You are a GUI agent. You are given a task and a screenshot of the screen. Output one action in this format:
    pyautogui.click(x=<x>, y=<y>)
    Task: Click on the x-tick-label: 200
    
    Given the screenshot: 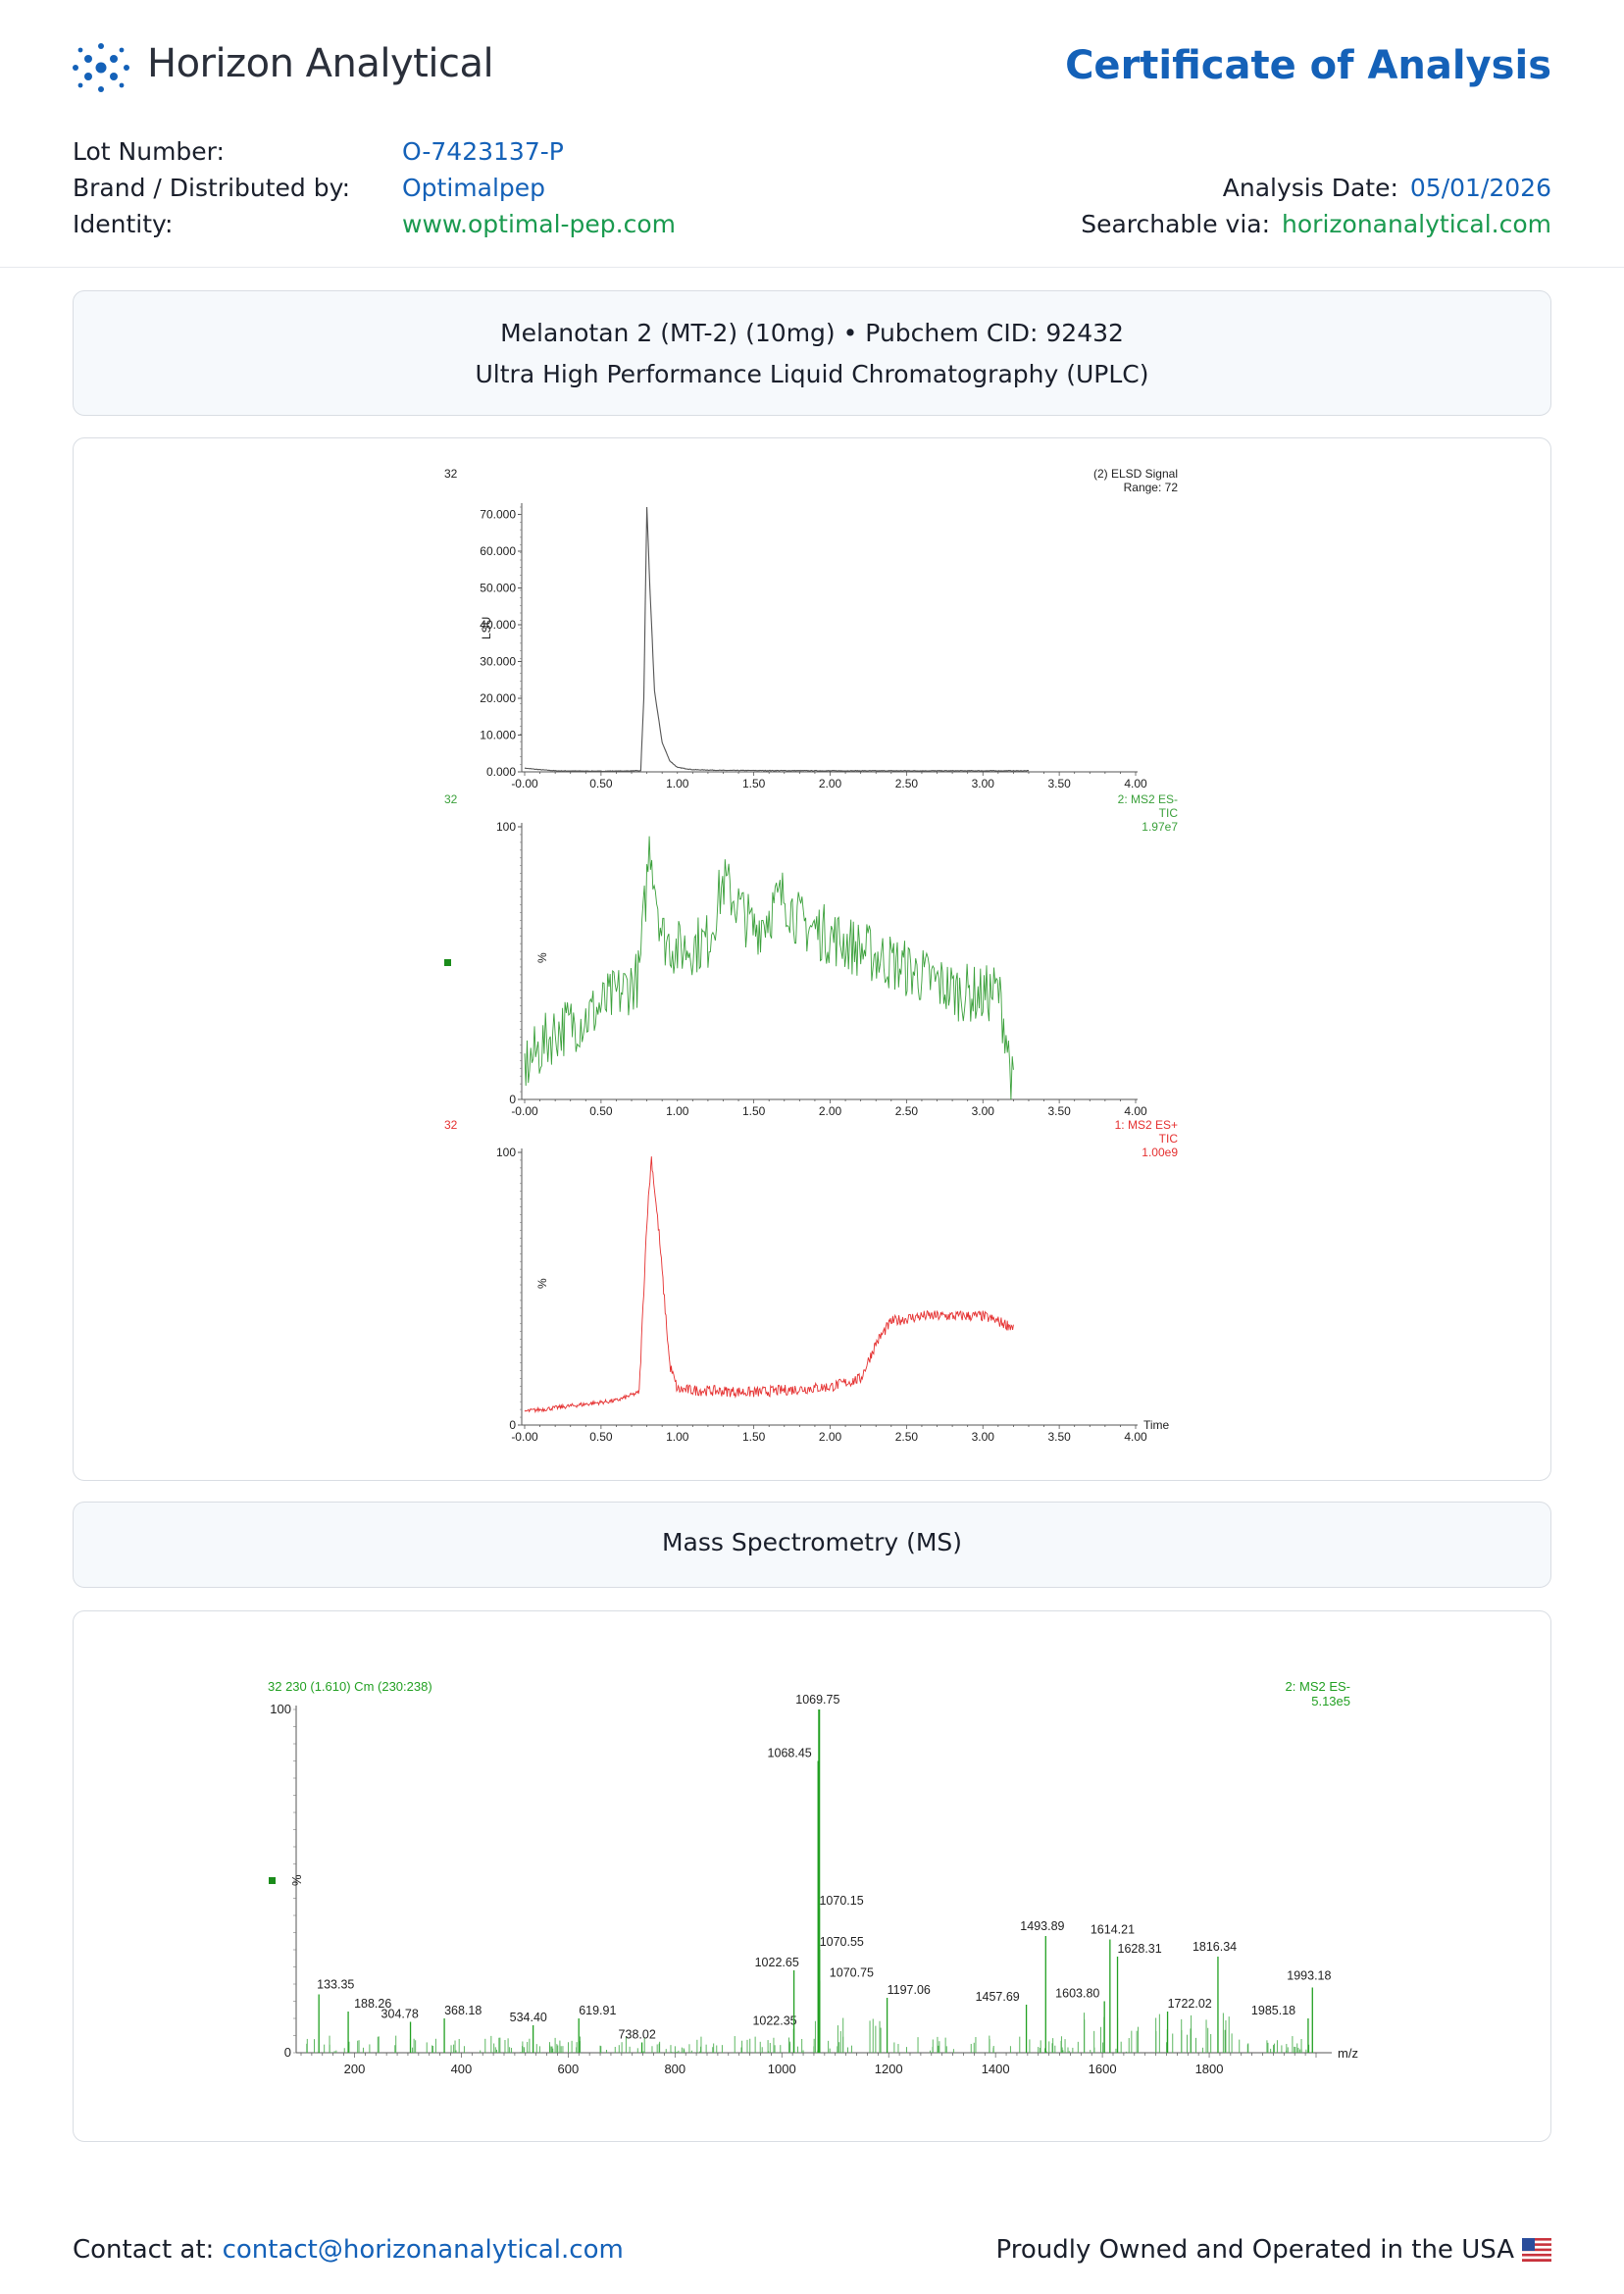 What is the action you would take?
    pyautogui.click(x=355, y=2069)
    